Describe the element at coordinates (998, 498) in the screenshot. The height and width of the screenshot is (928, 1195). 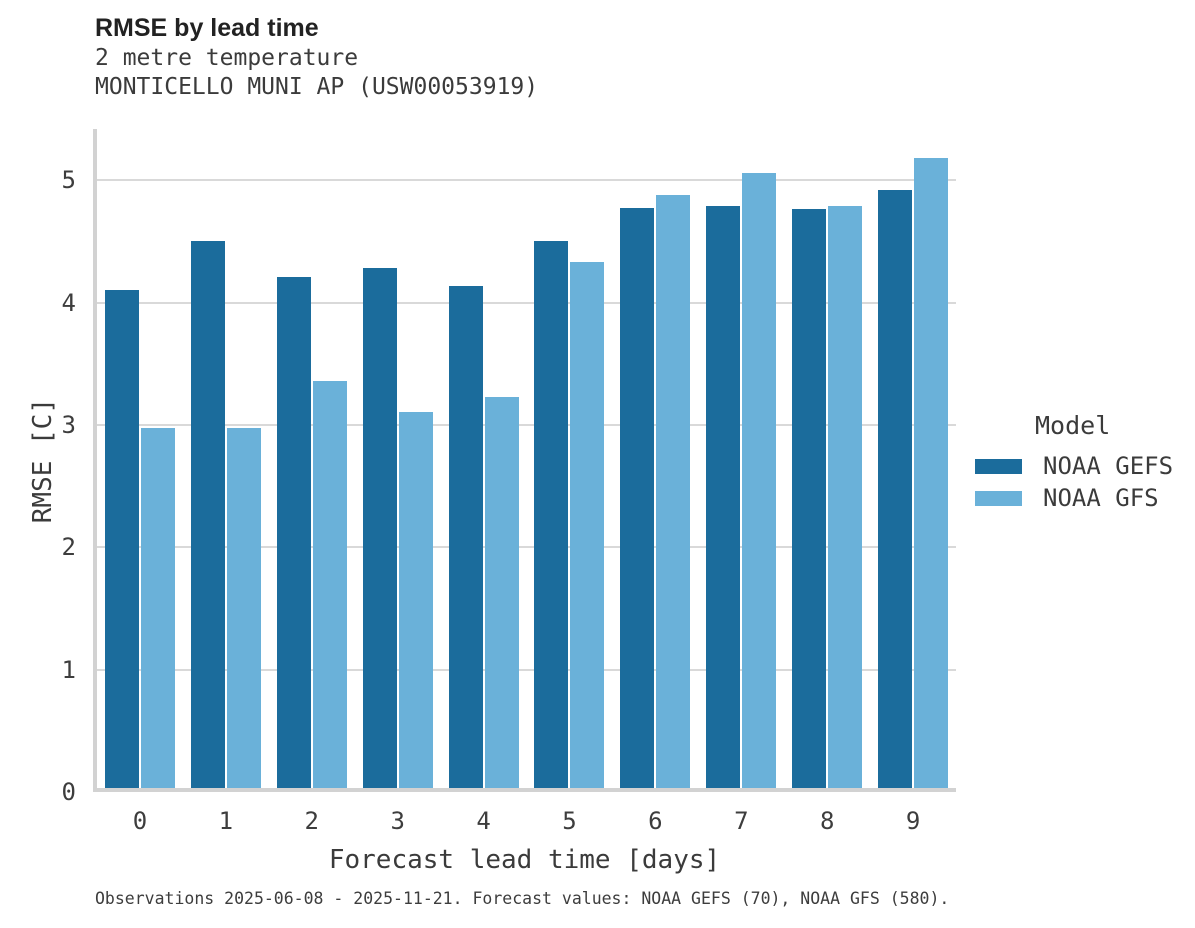
I see `legend-swatch-gfs` at that location.